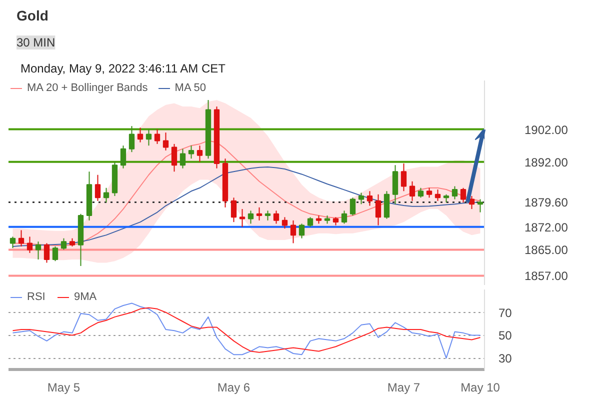 The width and height of the screenshot is (590, 400). What do you see at coordinates (87, 88) in the screenshot?
I see `legend-label: MA 20 + Bollinger Bands` at bounding box center [87, 88].